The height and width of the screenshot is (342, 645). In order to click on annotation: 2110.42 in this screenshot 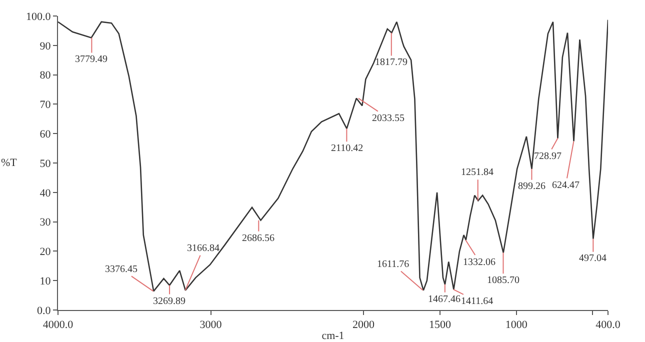, I will do `click(347, 148)`.